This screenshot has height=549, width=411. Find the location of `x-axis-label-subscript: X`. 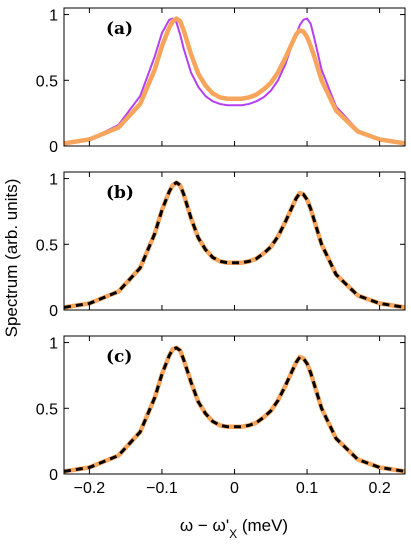

x-axis-label-subscript: X is located at coordinates (233, 534).